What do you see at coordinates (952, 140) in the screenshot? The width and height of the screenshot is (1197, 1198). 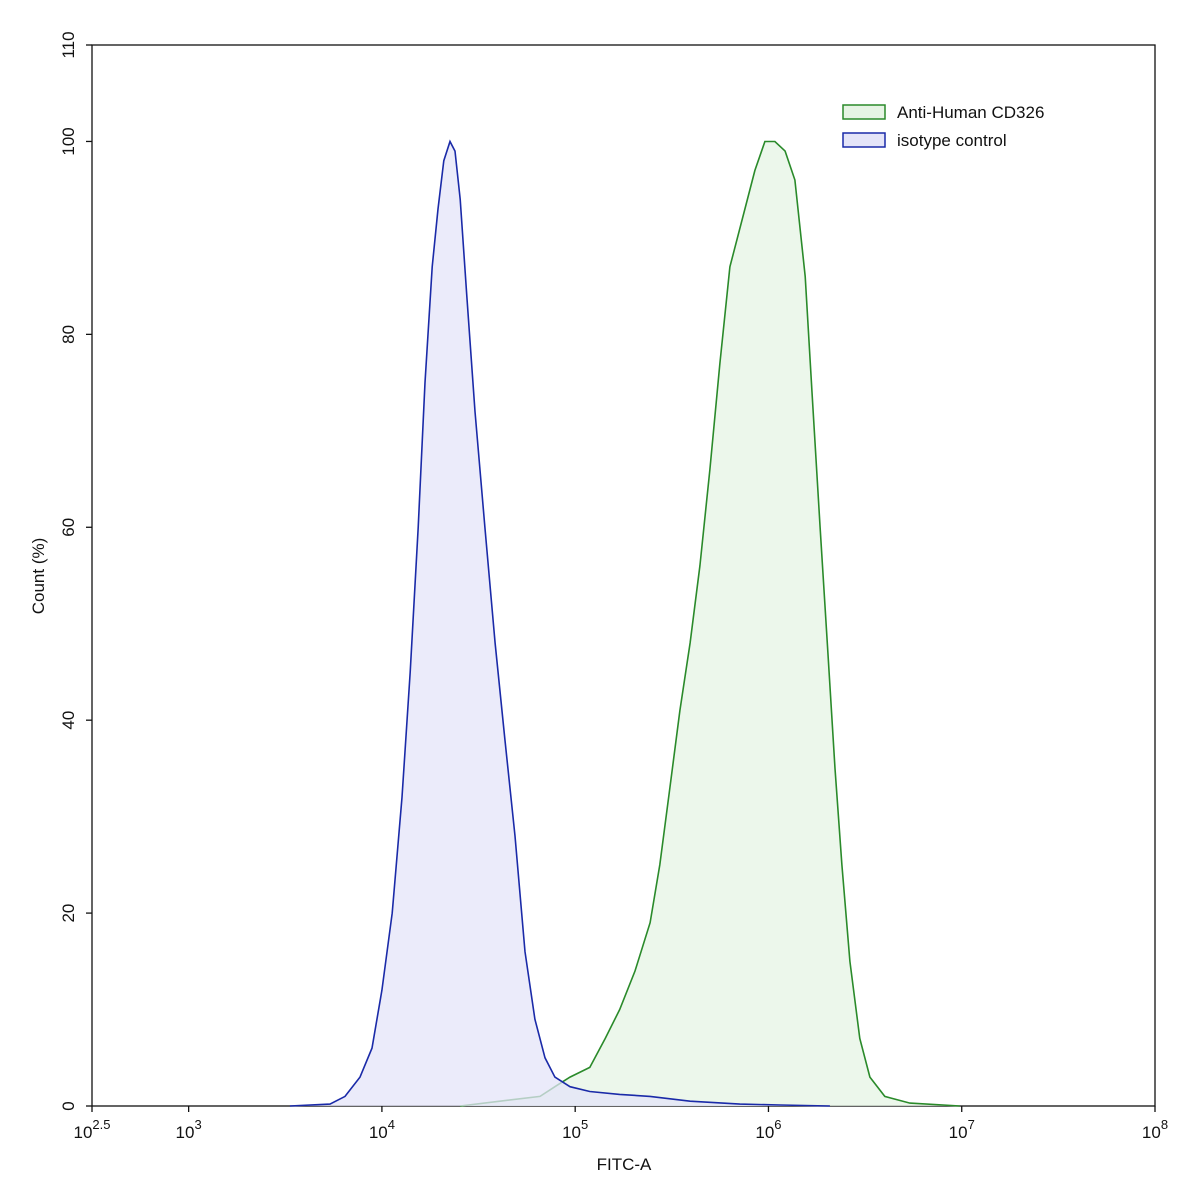 I see `legend-label: isotype control` at bounding box center [952, 140].